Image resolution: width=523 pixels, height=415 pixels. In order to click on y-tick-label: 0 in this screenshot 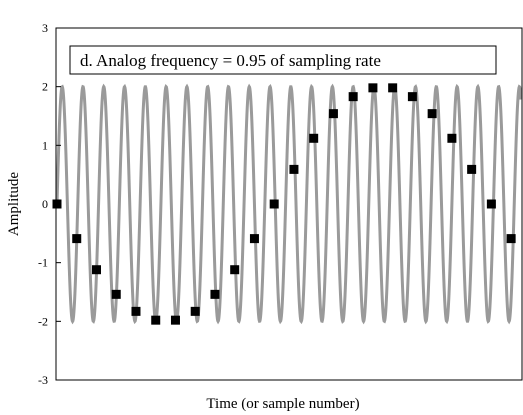, I will do `click(45, 204)`.